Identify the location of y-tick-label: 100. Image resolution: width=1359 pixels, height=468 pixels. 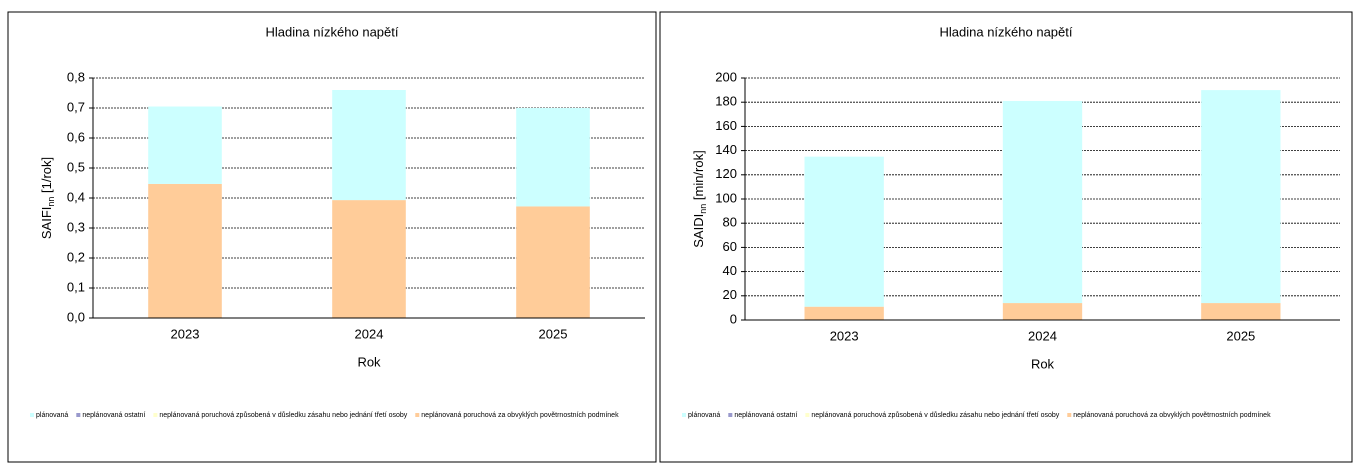
(726, 197).